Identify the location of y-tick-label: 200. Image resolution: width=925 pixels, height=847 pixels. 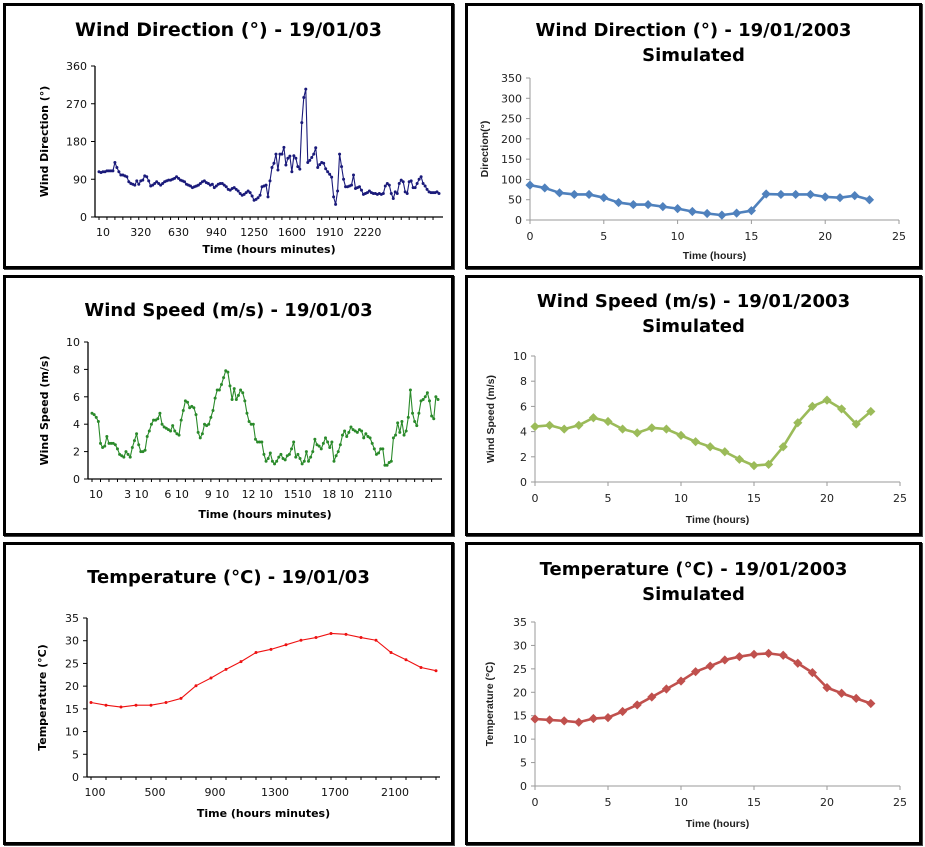
(511, 139).